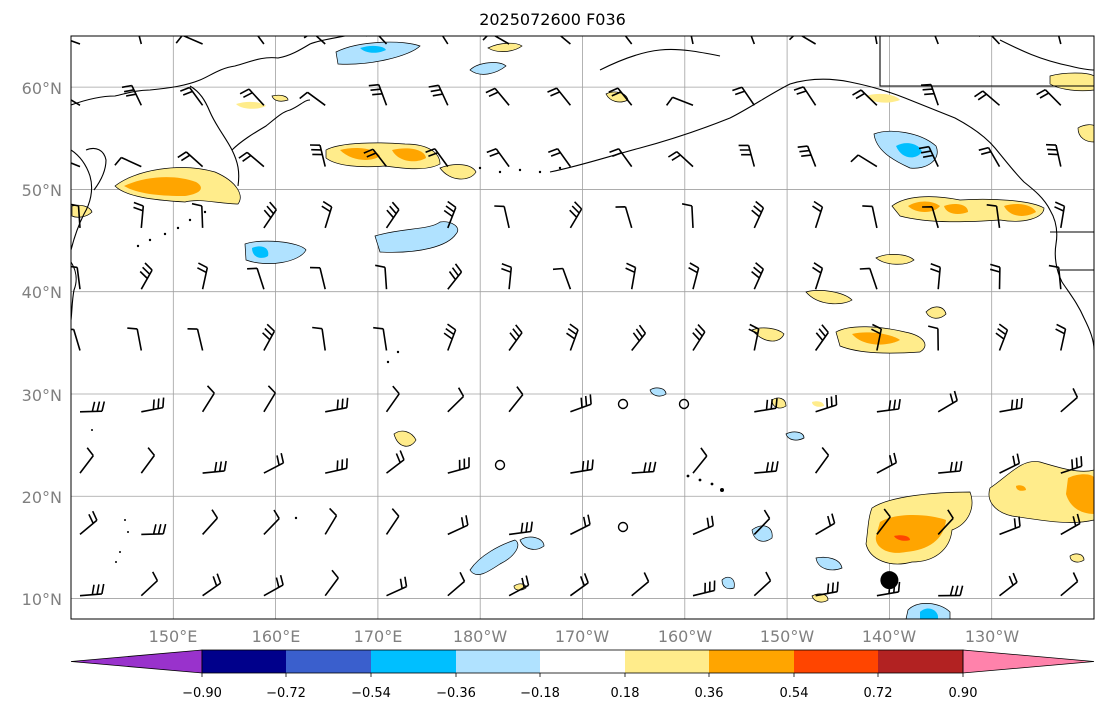 This screenshot has width=1105, height=712. Describe the element at coordinates (685, 636) in the screenshot. I see `lon-label: 160°W` at that location.